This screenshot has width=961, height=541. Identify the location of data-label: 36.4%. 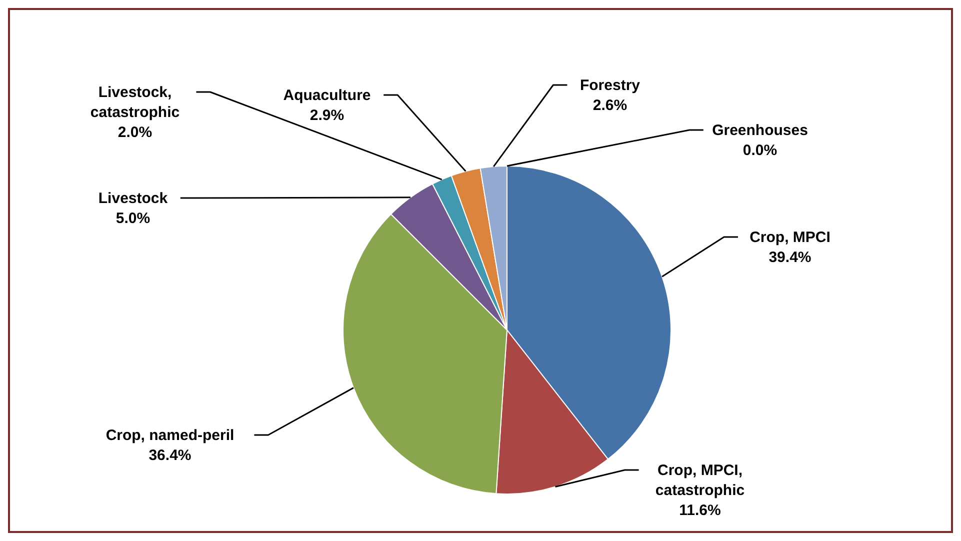
(170, 455).